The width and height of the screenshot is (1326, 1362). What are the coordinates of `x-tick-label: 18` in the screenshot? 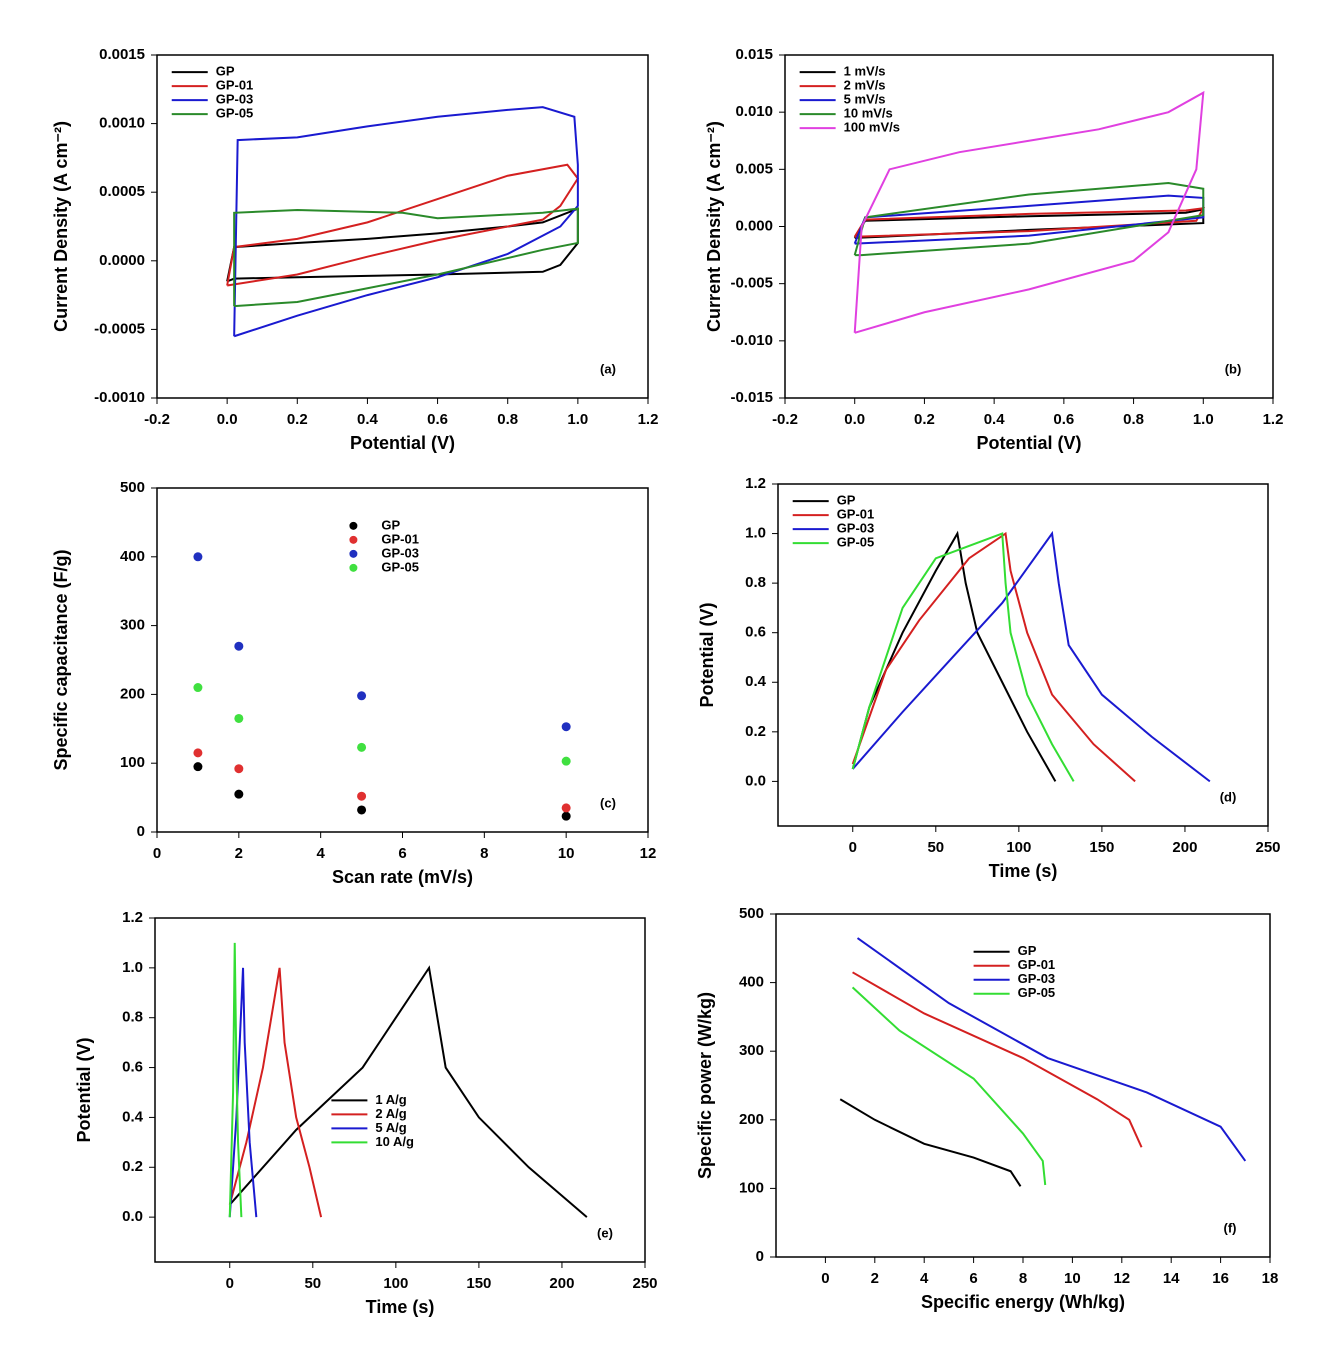 It's located at (1270, 1278).